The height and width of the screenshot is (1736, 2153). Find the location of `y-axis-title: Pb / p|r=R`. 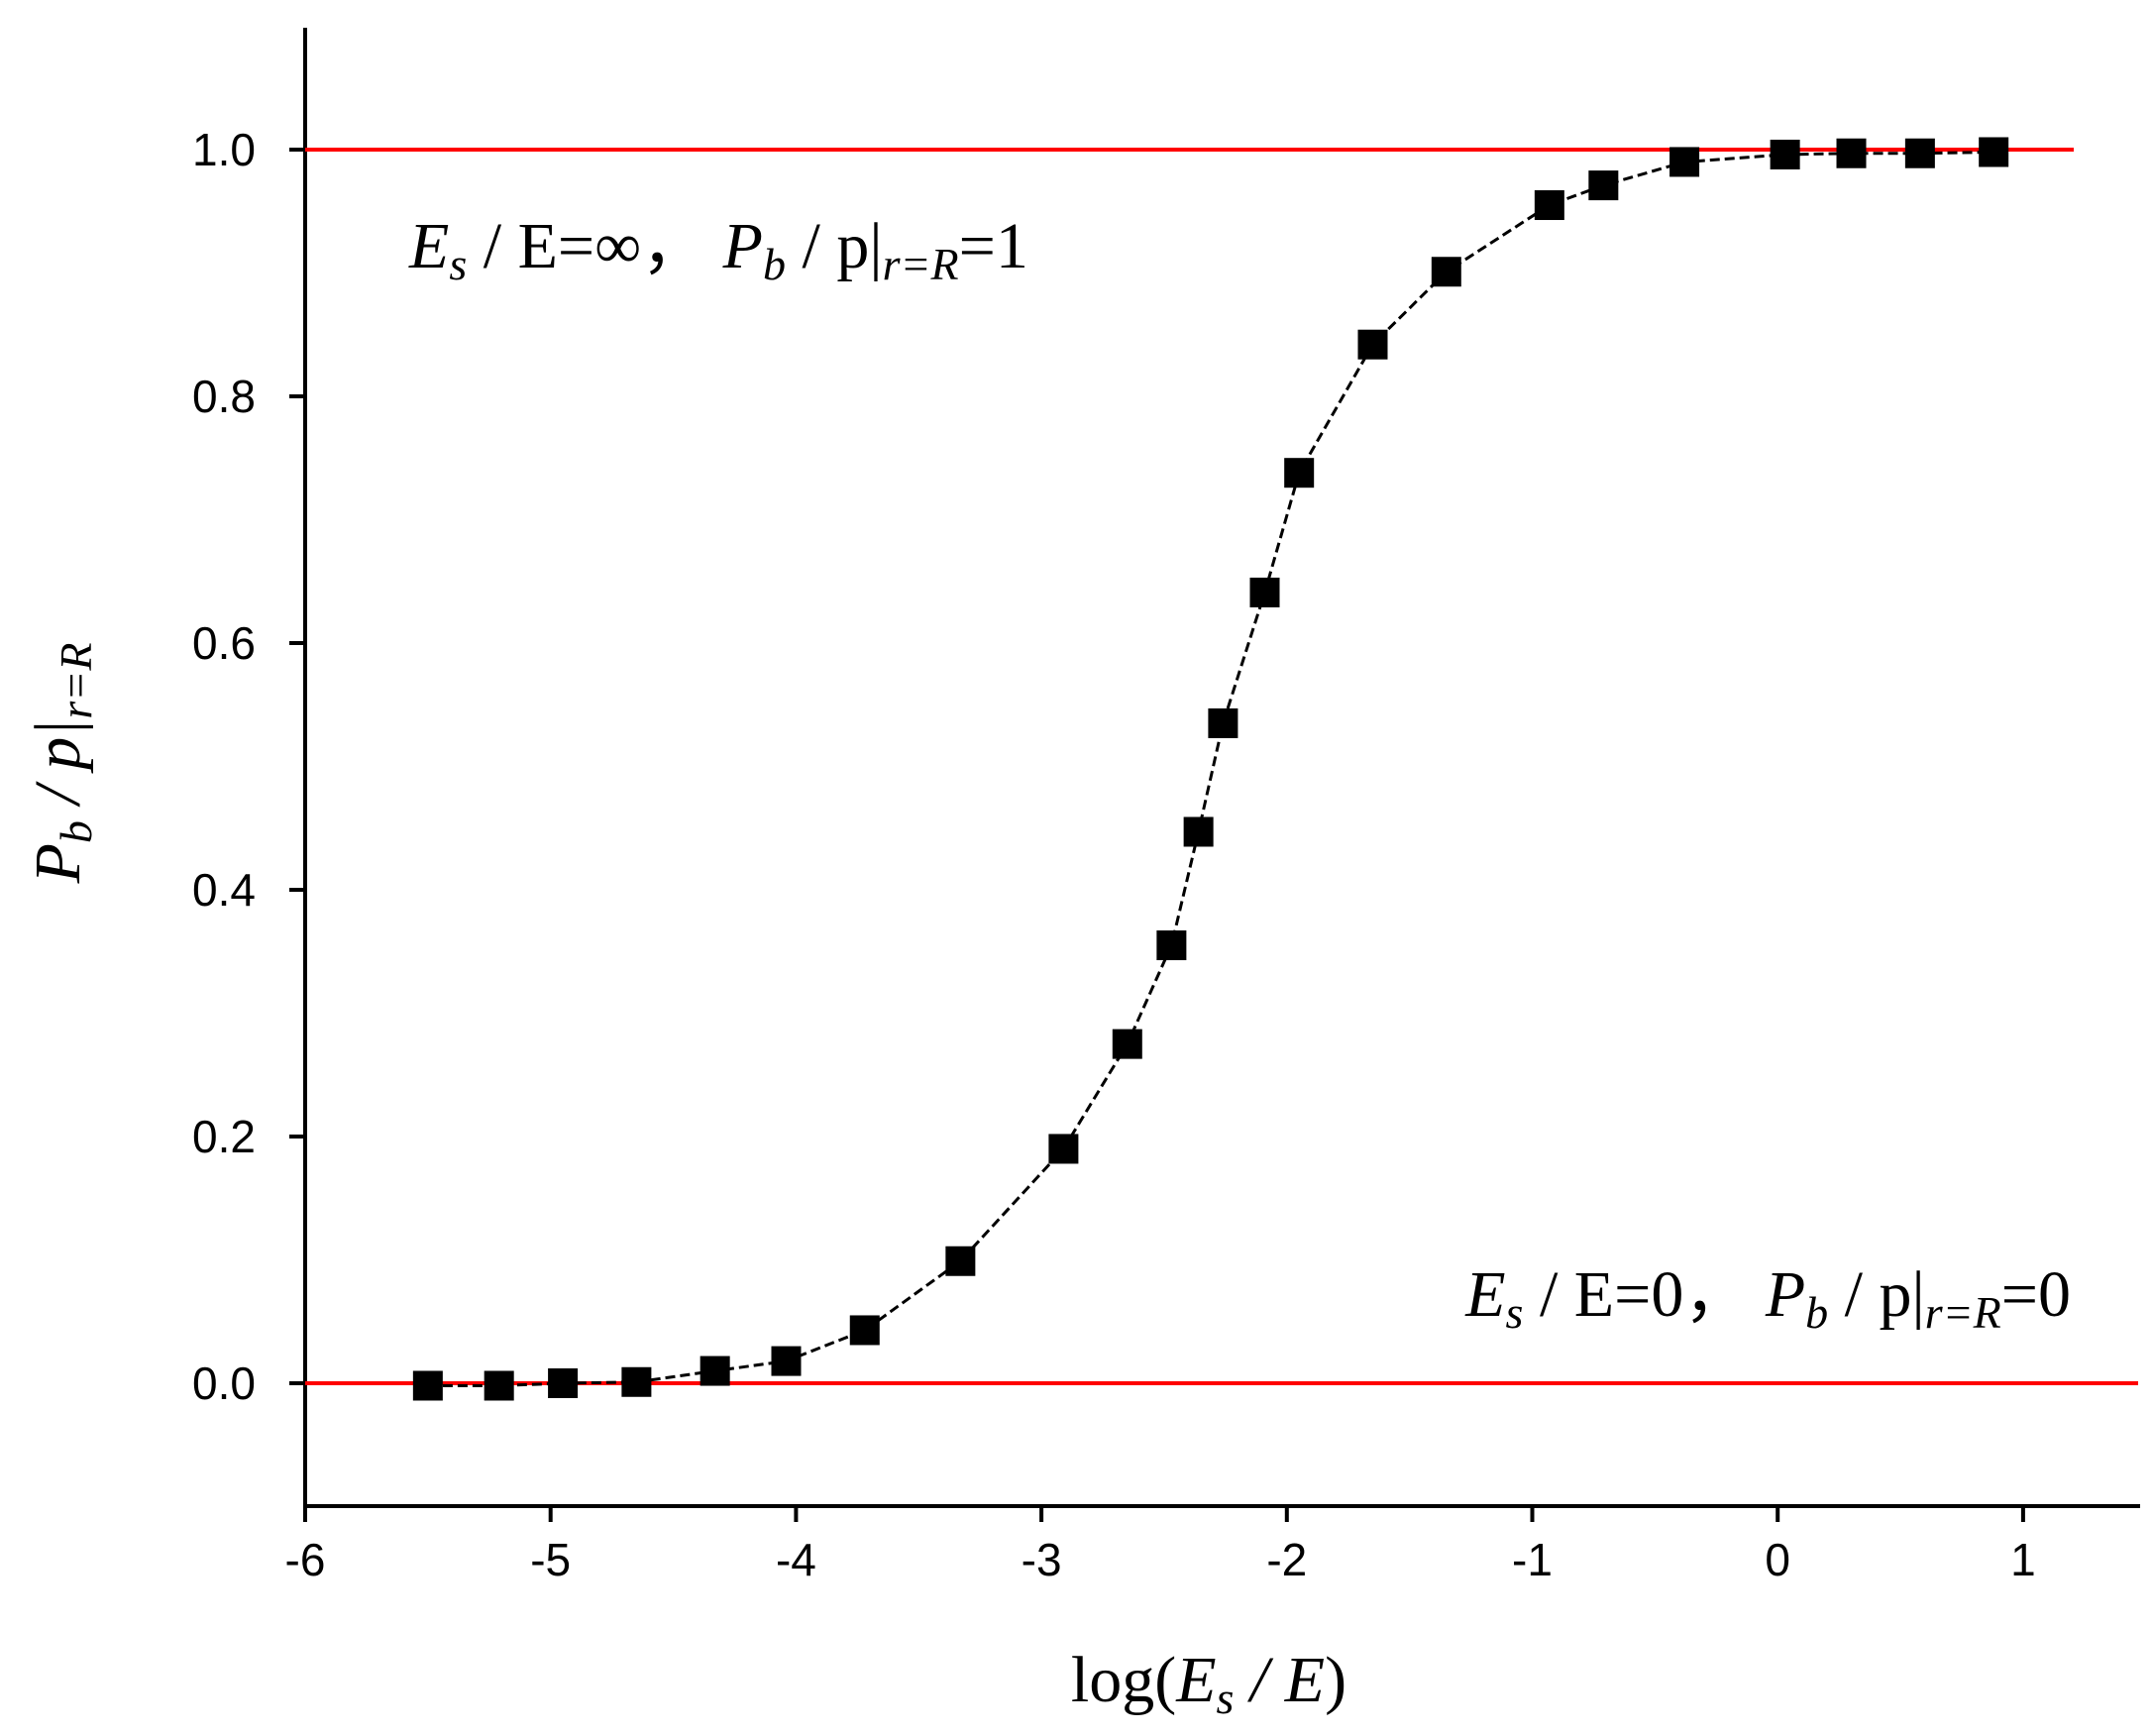

y-axis-title: Pb / p|r=R is located at coordinates (61, 764).